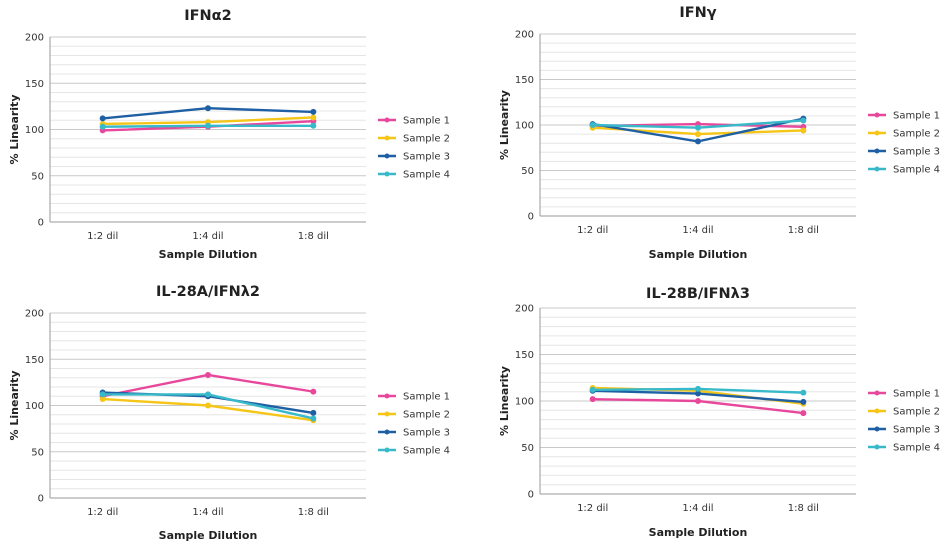 The height and width of the screenshot is (550, 950). Describe the element at coordinates (698, 294) in the screenshot. I see `chart-title: IL-28B/IFNλ3` at that location.